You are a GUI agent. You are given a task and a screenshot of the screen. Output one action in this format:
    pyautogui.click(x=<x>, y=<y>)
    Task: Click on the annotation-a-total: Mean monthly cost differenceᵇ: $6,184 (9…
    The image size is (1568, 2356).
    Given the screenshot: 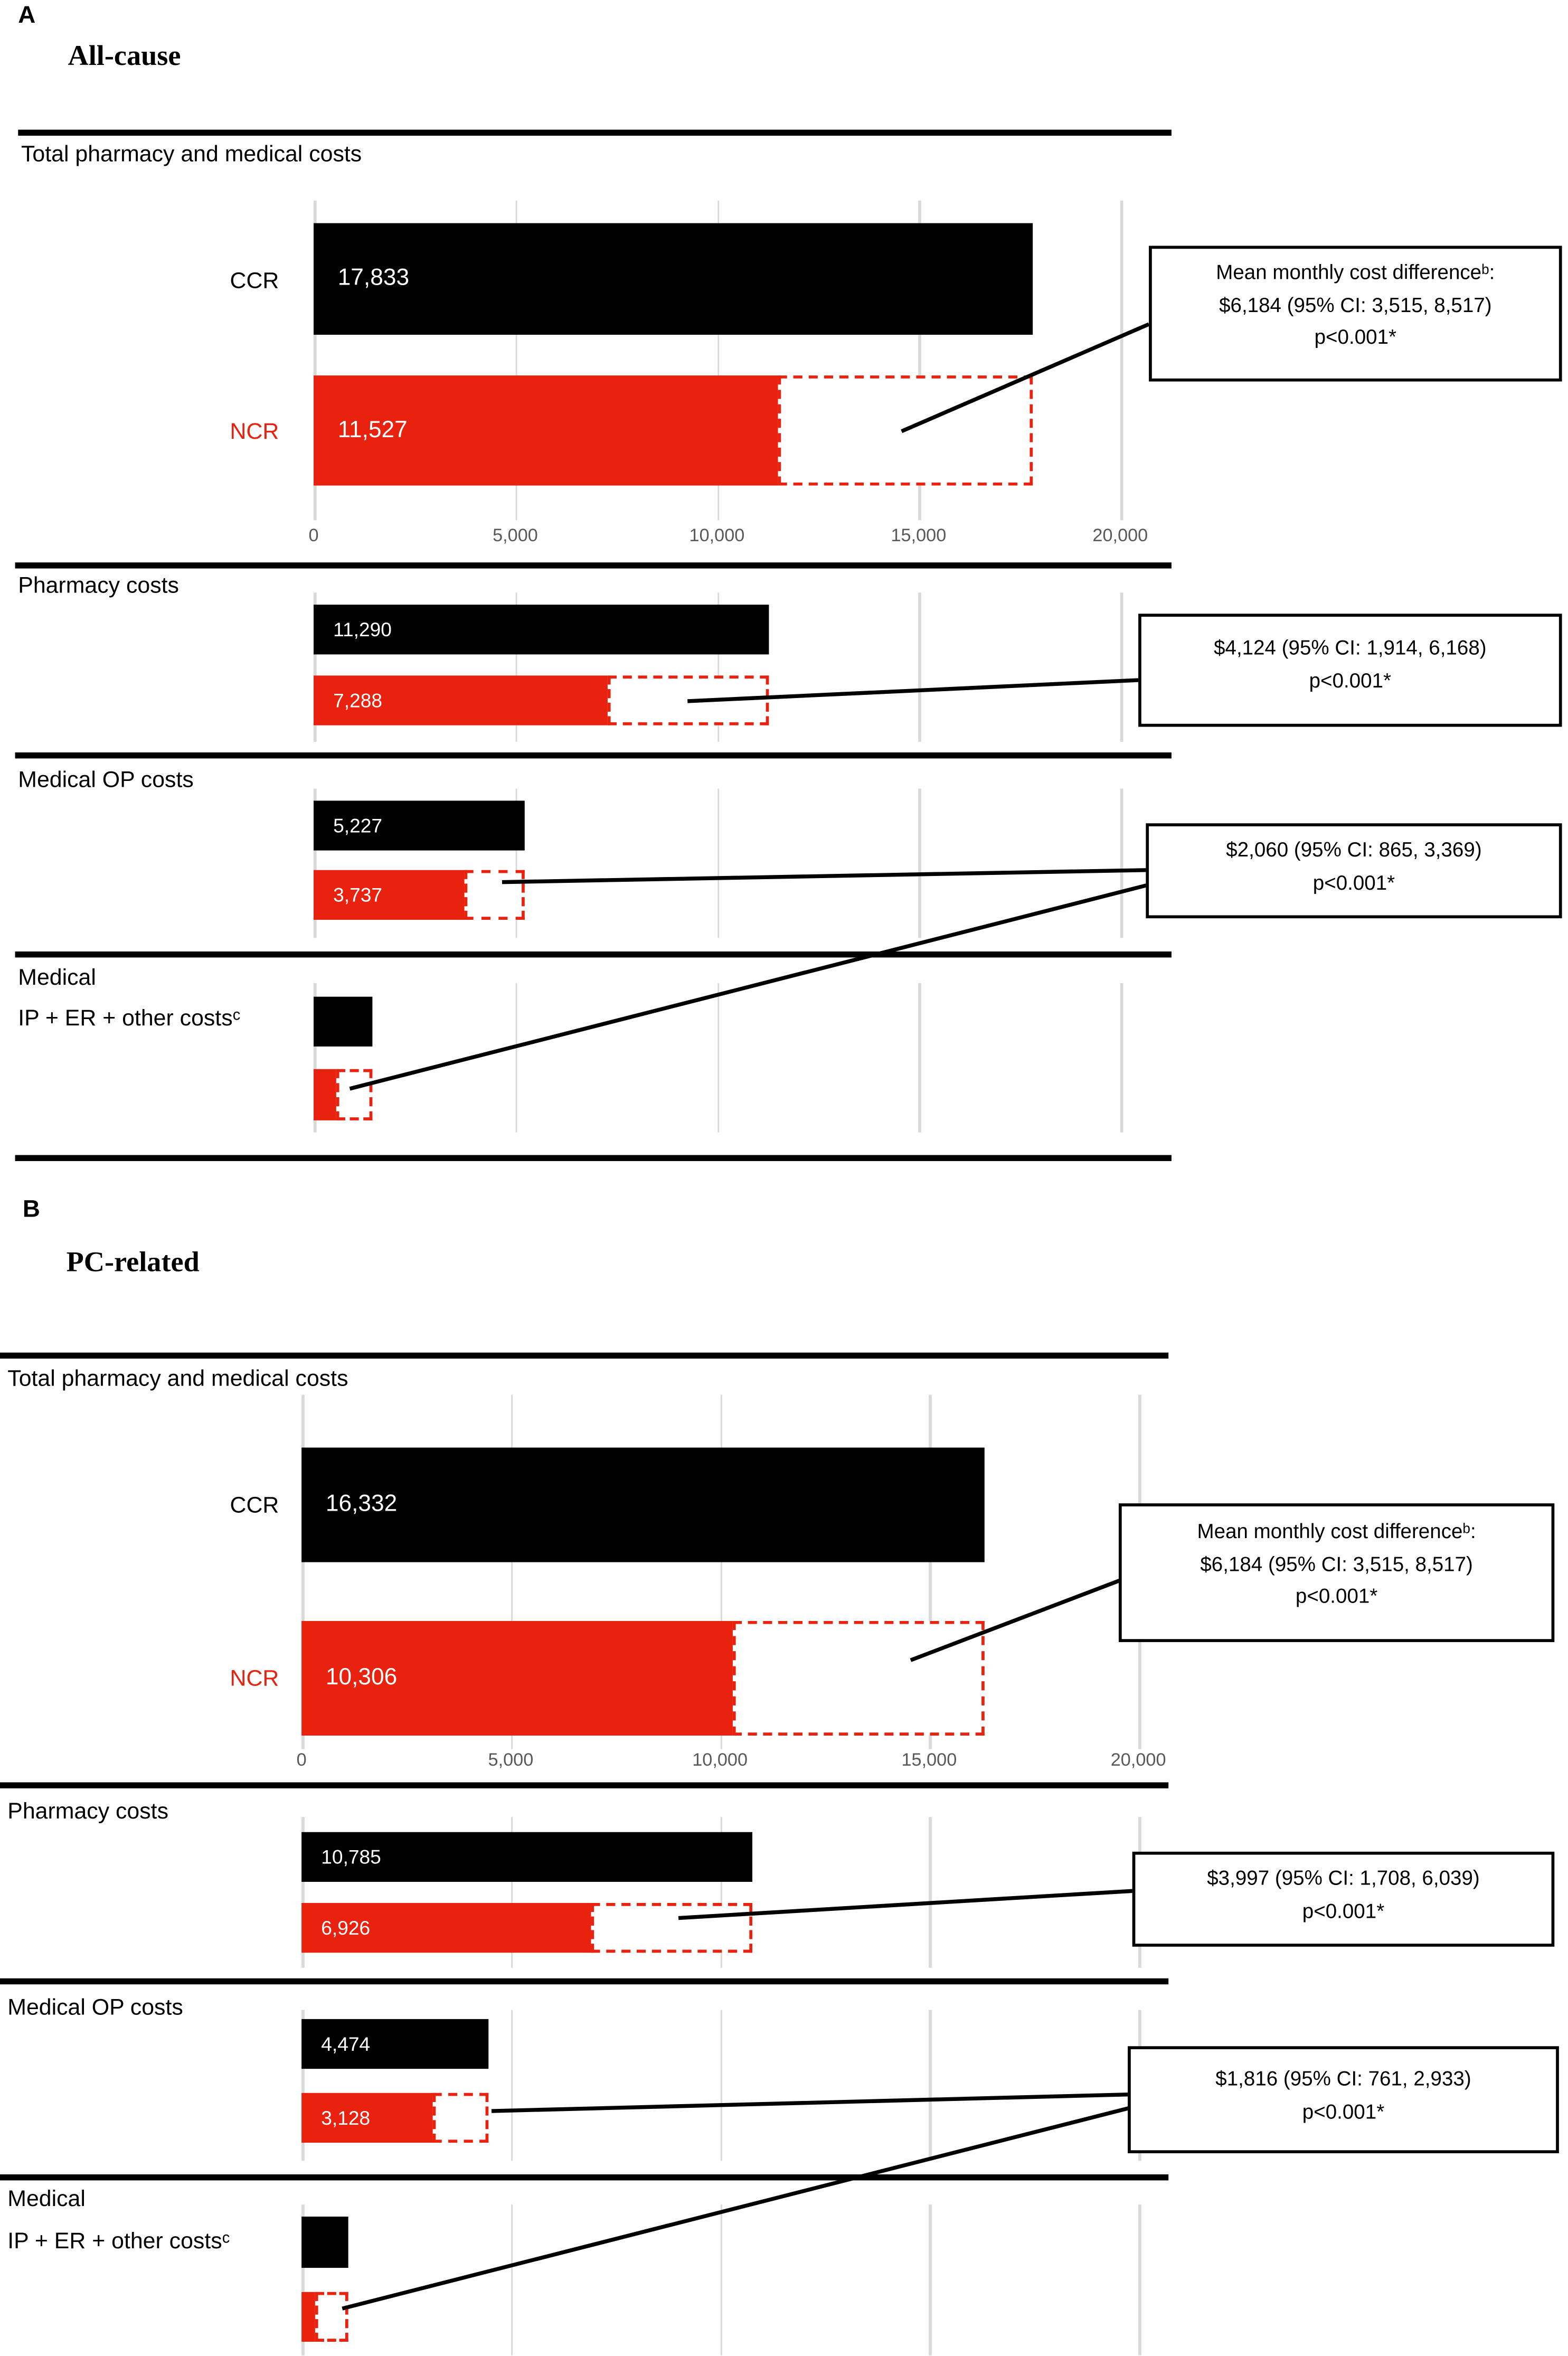 What is the action you would take?
    pyautogui.click(x=1356, y=314)
    